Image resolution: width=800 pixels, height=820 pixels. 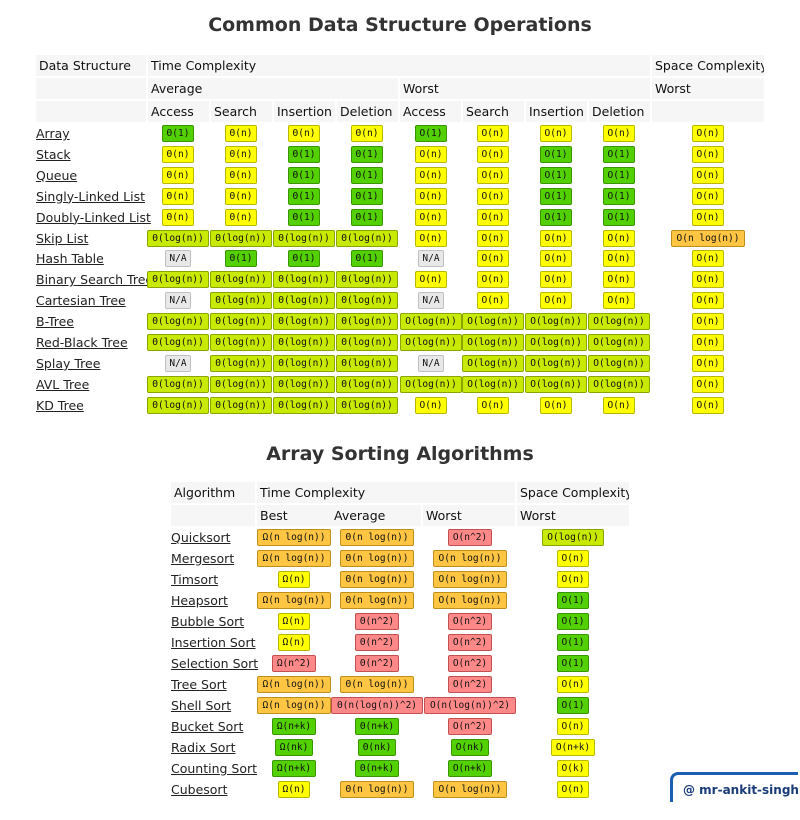 I want to click on ds-link-queue: Queue, so click(x=57, y=175).